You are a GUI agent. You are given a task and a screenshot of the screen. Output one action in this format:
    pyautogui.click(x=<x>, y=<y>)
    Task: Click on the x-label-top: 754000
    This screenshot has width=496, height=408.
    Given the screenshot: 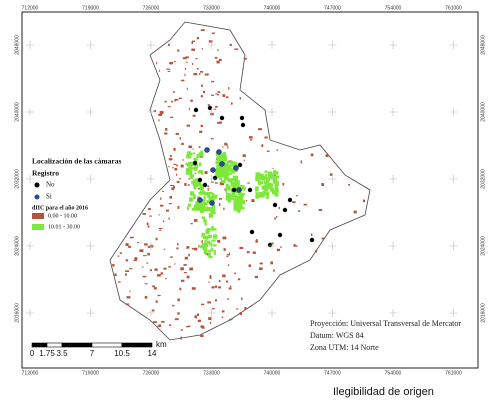 What is the action you would take?
    pyautogui.click(x=393, y=8)
    